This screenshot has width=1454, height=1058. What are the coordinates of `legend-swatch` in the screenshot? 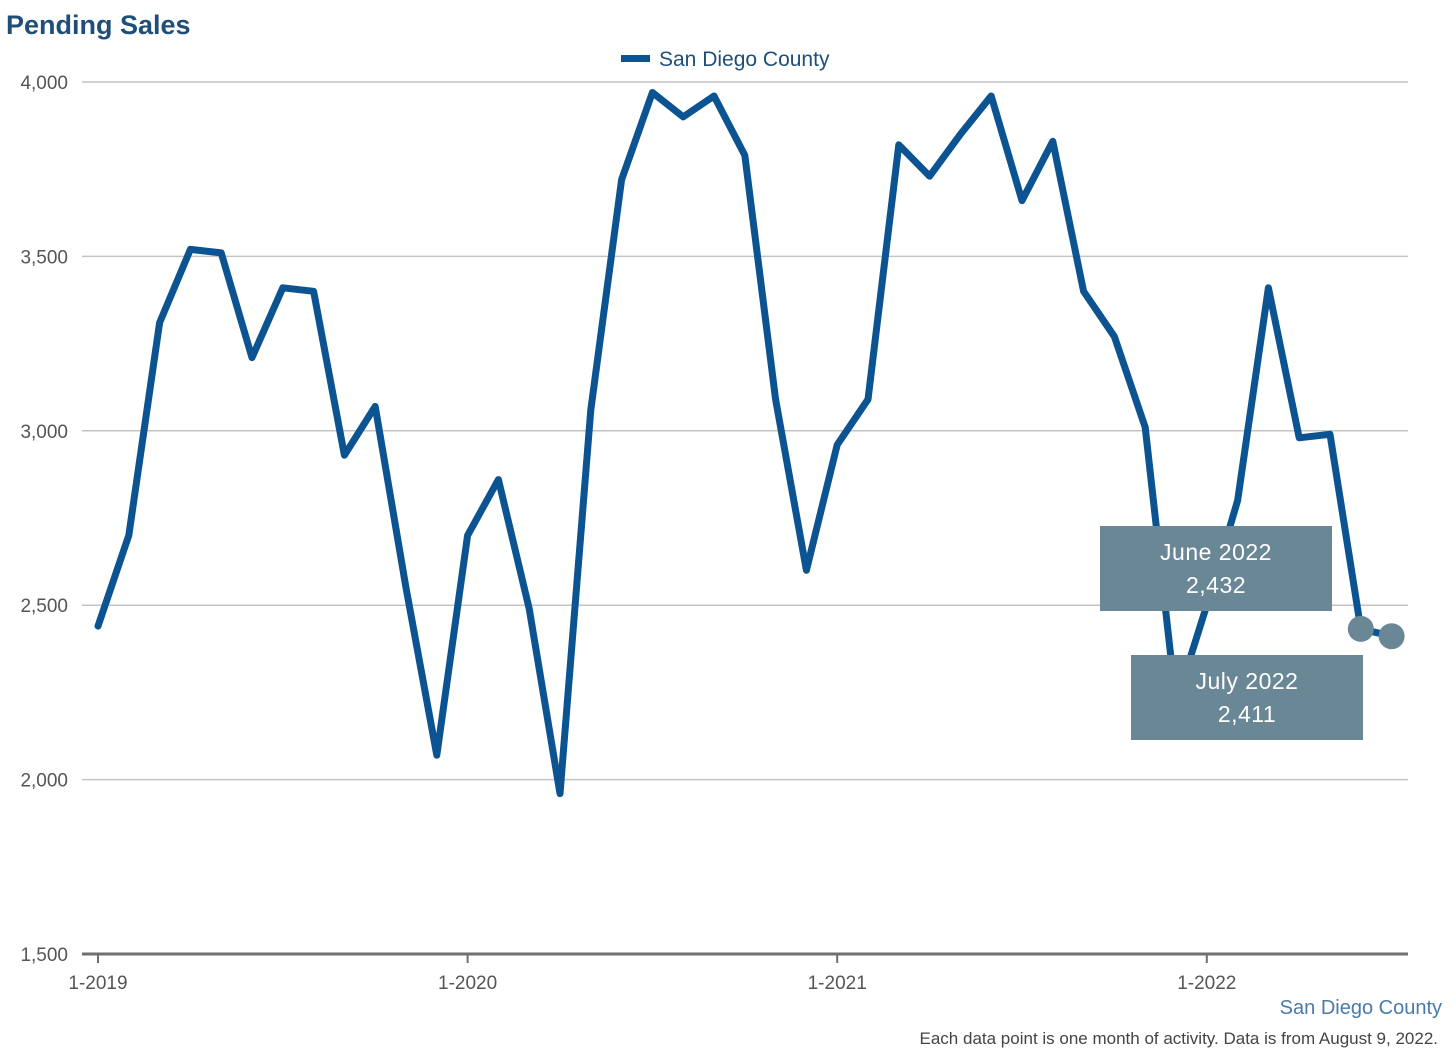 It's located at (635, 58).